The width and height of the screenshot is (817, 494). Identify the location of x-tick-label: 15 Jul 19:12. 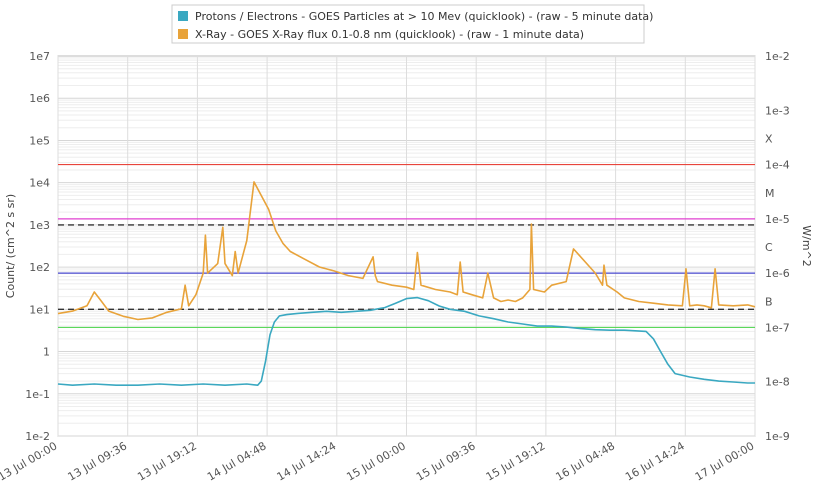
(516, 461).